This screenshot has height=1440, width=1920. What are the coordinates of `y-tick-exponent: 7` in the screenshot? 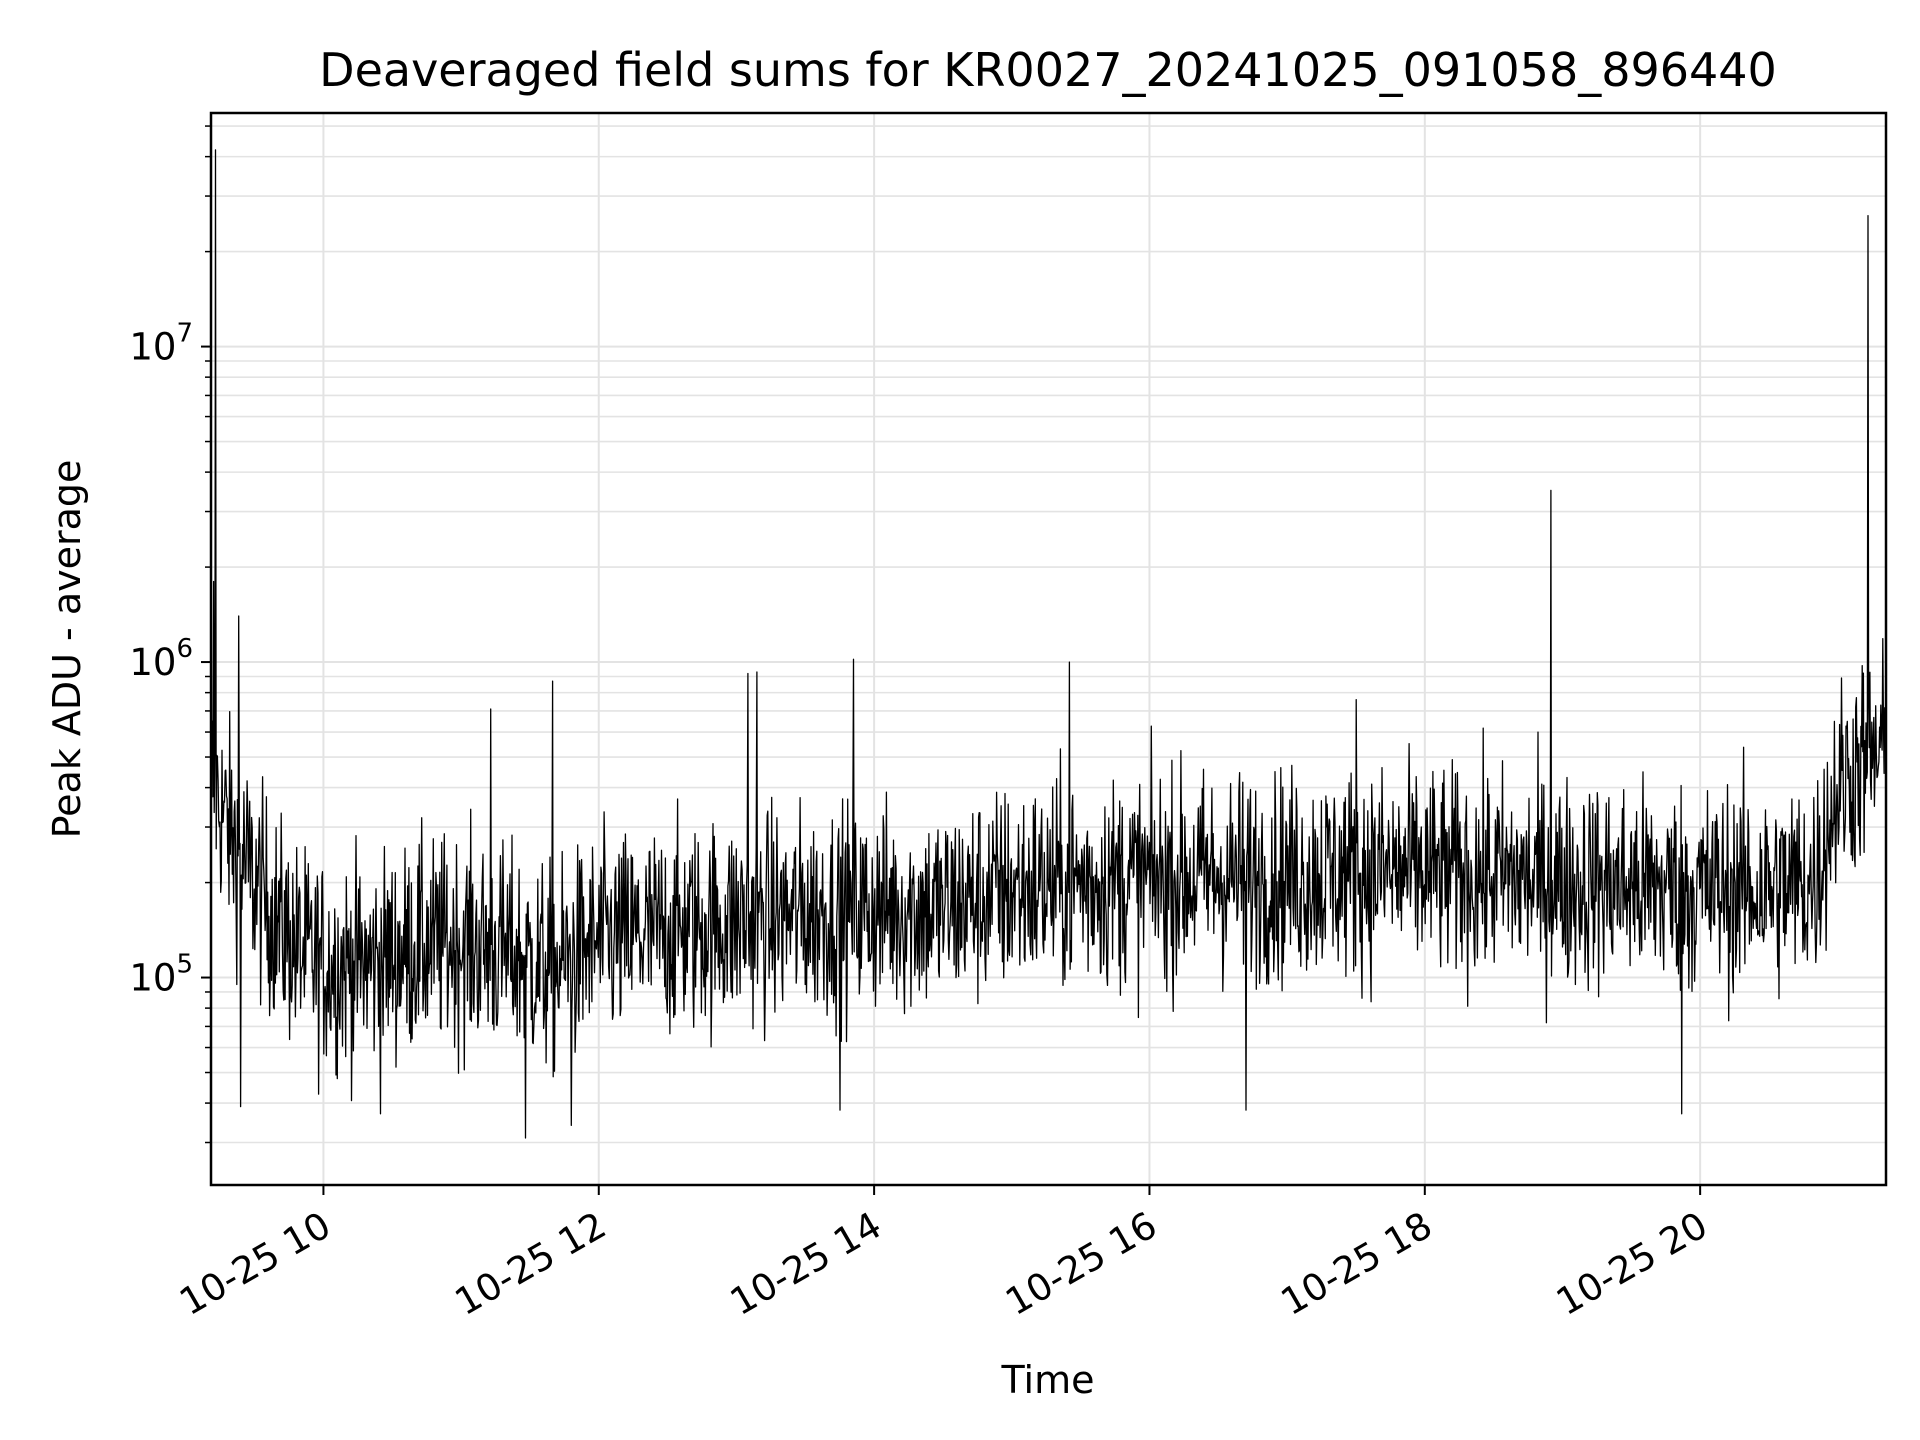 It's located at (184, 334).